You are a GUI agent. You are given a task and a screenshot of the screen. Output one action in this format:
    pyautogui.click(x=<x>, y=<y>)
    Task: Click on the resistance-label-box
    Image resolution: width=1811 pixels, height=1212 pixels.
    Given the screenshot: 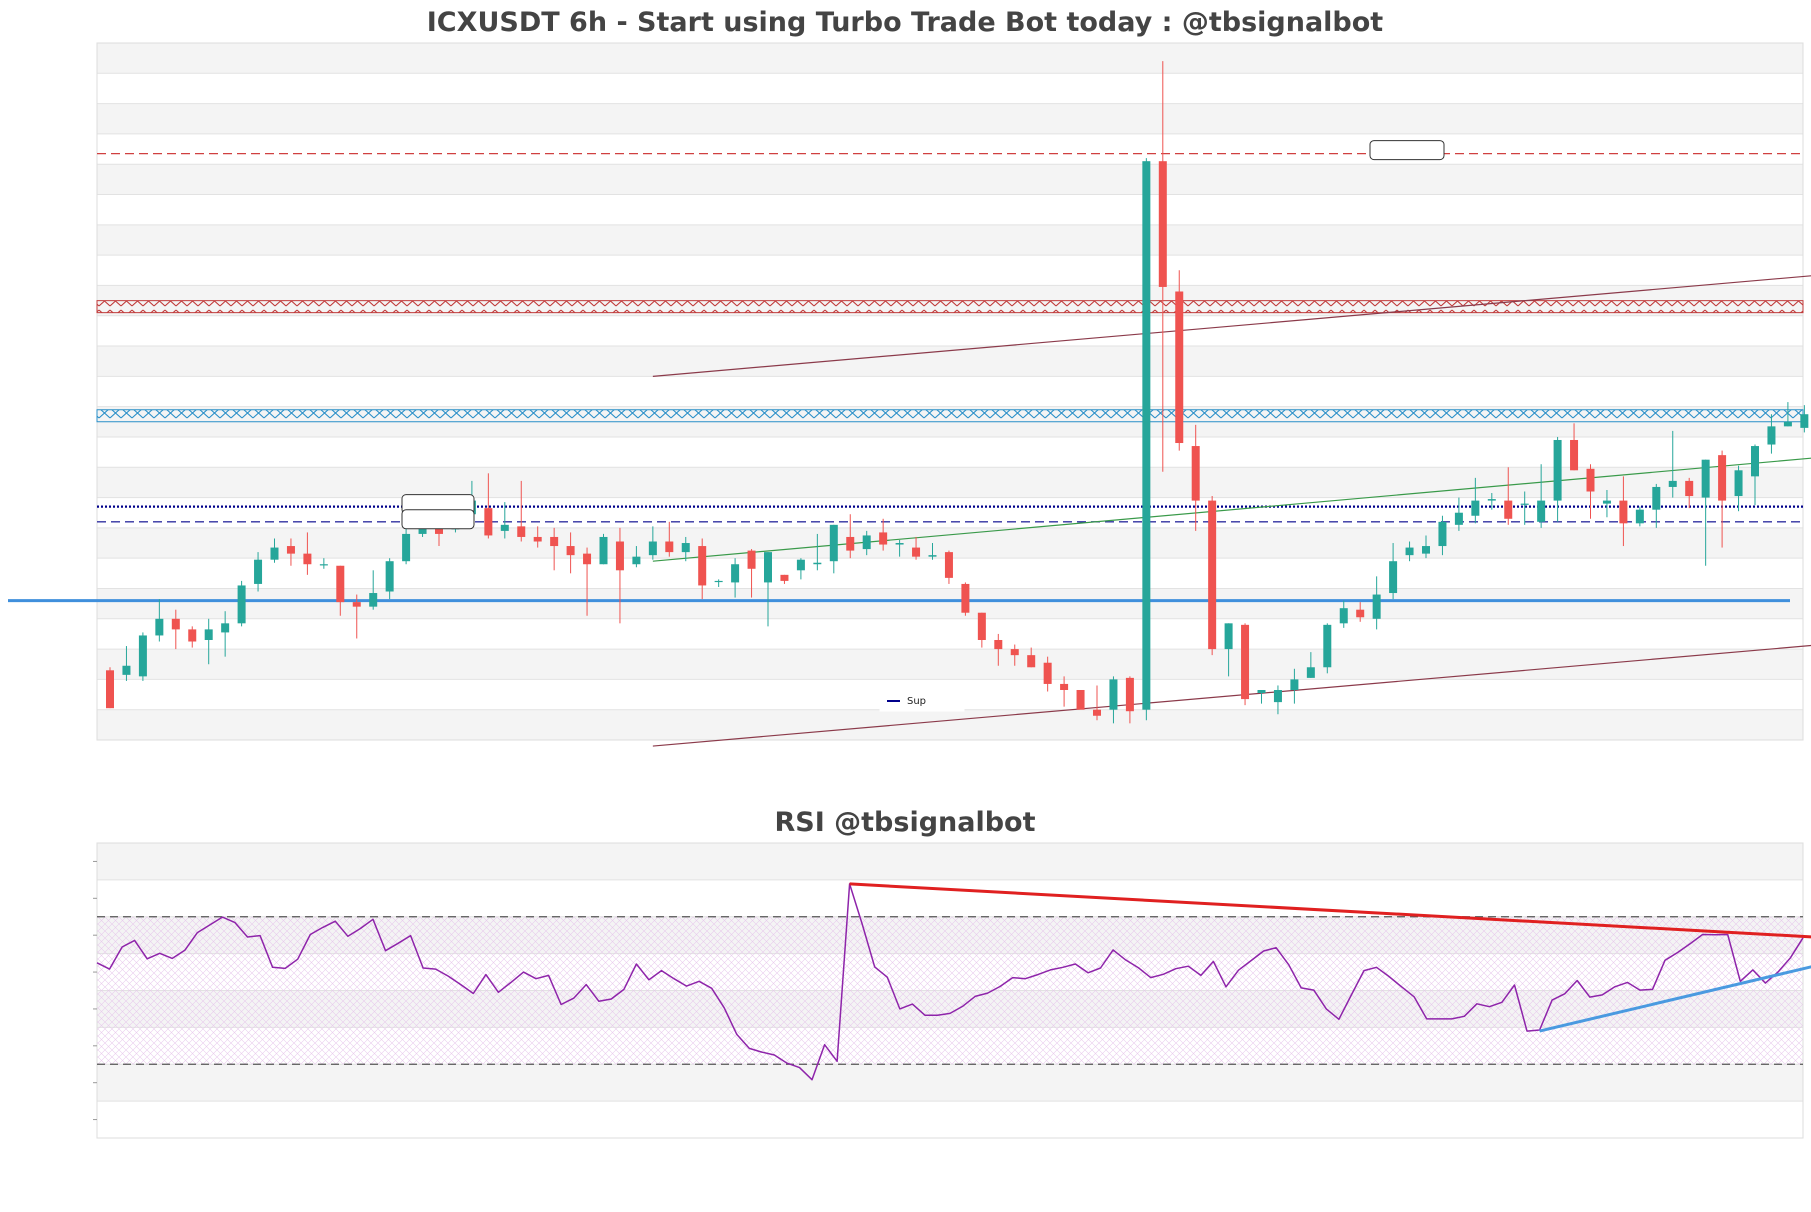 What is the action you would take?
    pyautogui.click(x=1407, y=150)
    